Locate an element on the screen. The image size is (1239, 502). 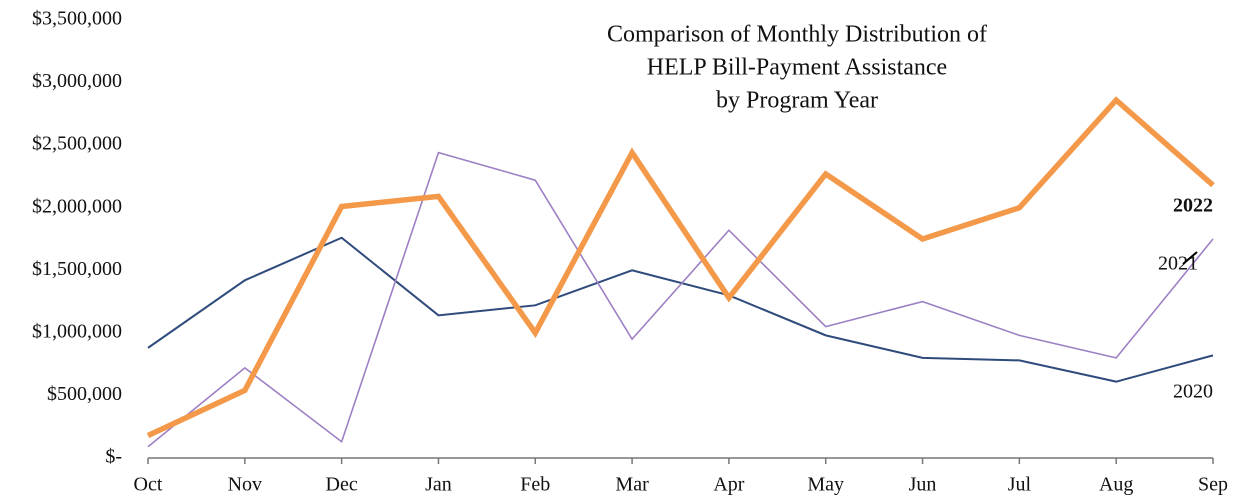
x-tick-label: Aug is located at coordinates (1116, 485).